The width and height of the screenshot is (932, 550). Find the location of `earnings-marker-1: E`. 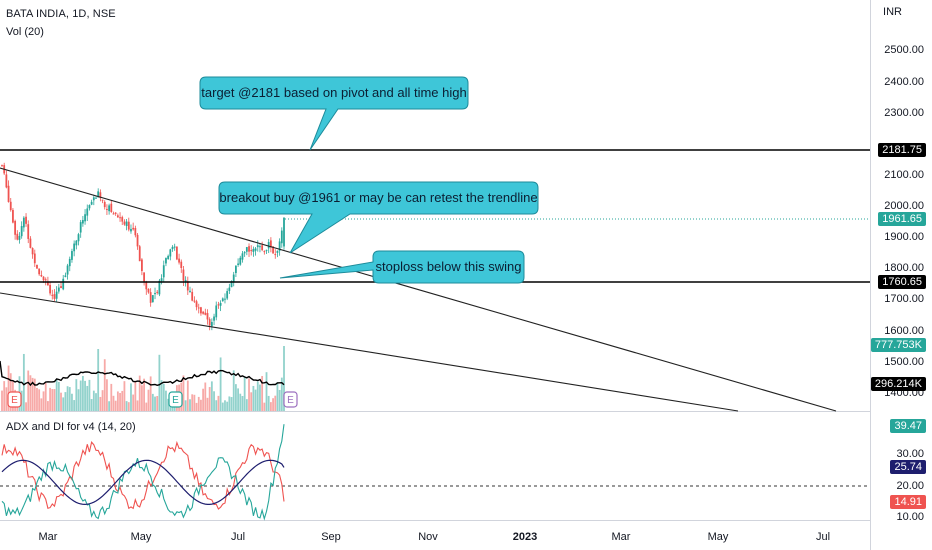

earnings-marker-1: E is located at coordinates (14, 399).